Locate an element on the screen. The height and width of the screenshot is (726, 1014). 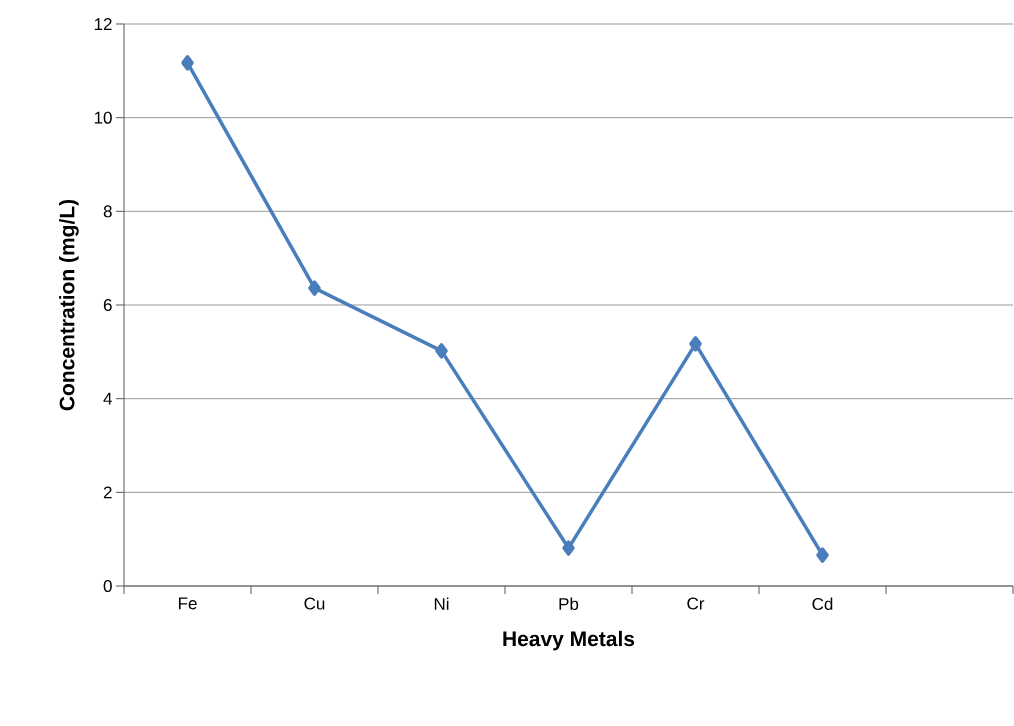
y-tick-label: 12 is located at coordinates (103, 24).